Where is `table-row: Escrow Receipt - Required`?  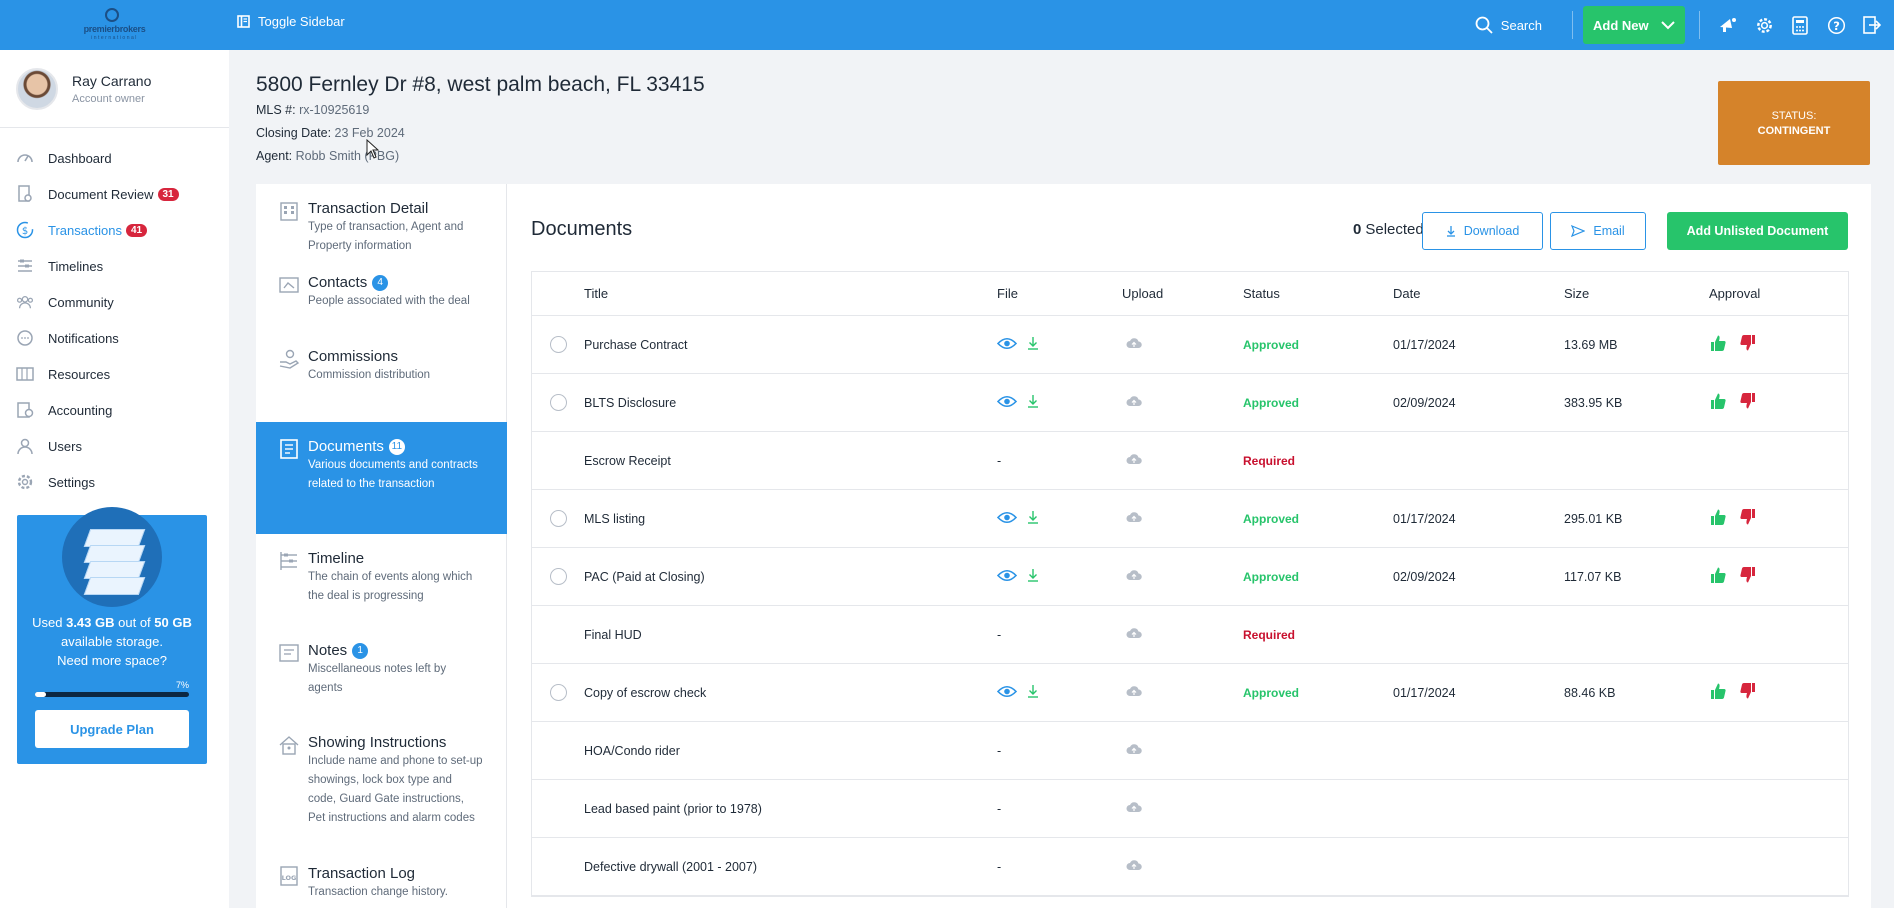
table-row: Escrow Receipt - Required is located at coordinates (1190, 461).